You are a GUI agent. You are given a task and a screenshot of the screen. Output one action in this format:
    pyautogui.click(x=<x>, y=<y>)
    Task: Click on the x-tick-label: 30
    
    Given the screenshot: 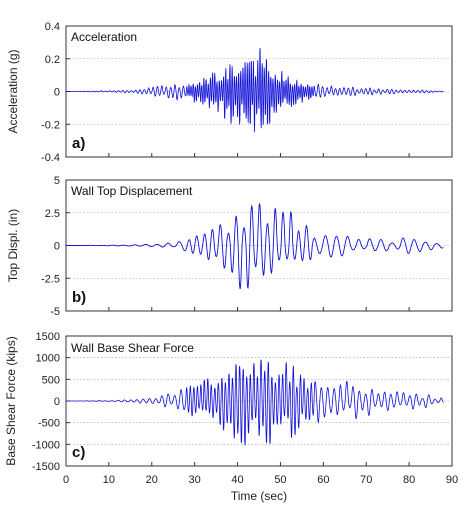 What is the action you would take?
    pyautogui.click(x=195, y=480)
    